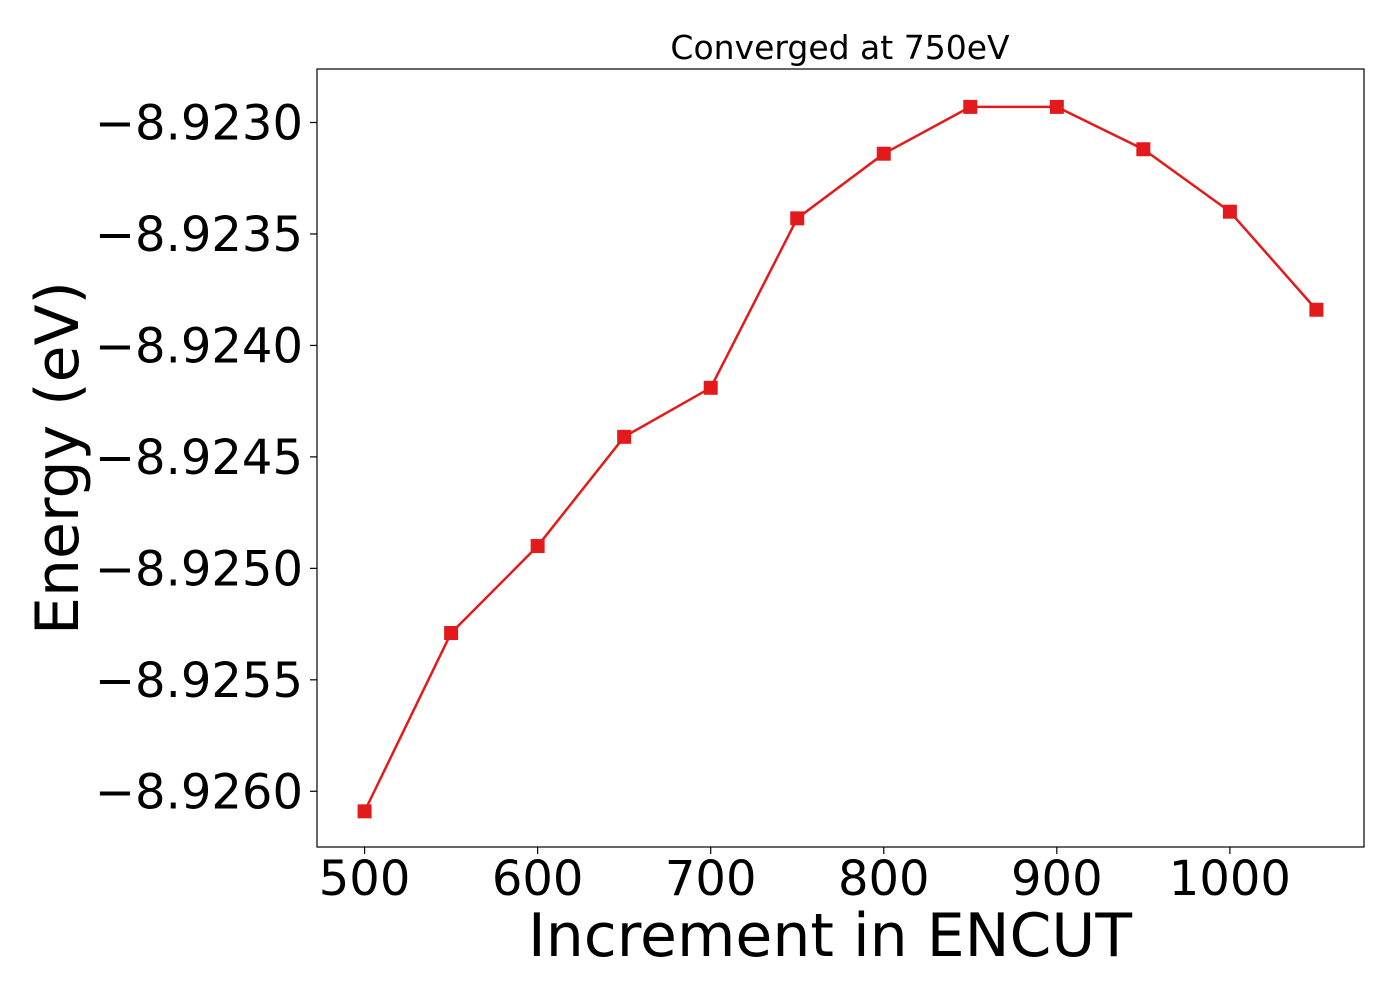 Image resolution: width=1400 pixels, height=1000 pixels. Describe the element at coordinates (840, 47) in the screenshot. I see `chart-title: Converged at 750eV` at that location.